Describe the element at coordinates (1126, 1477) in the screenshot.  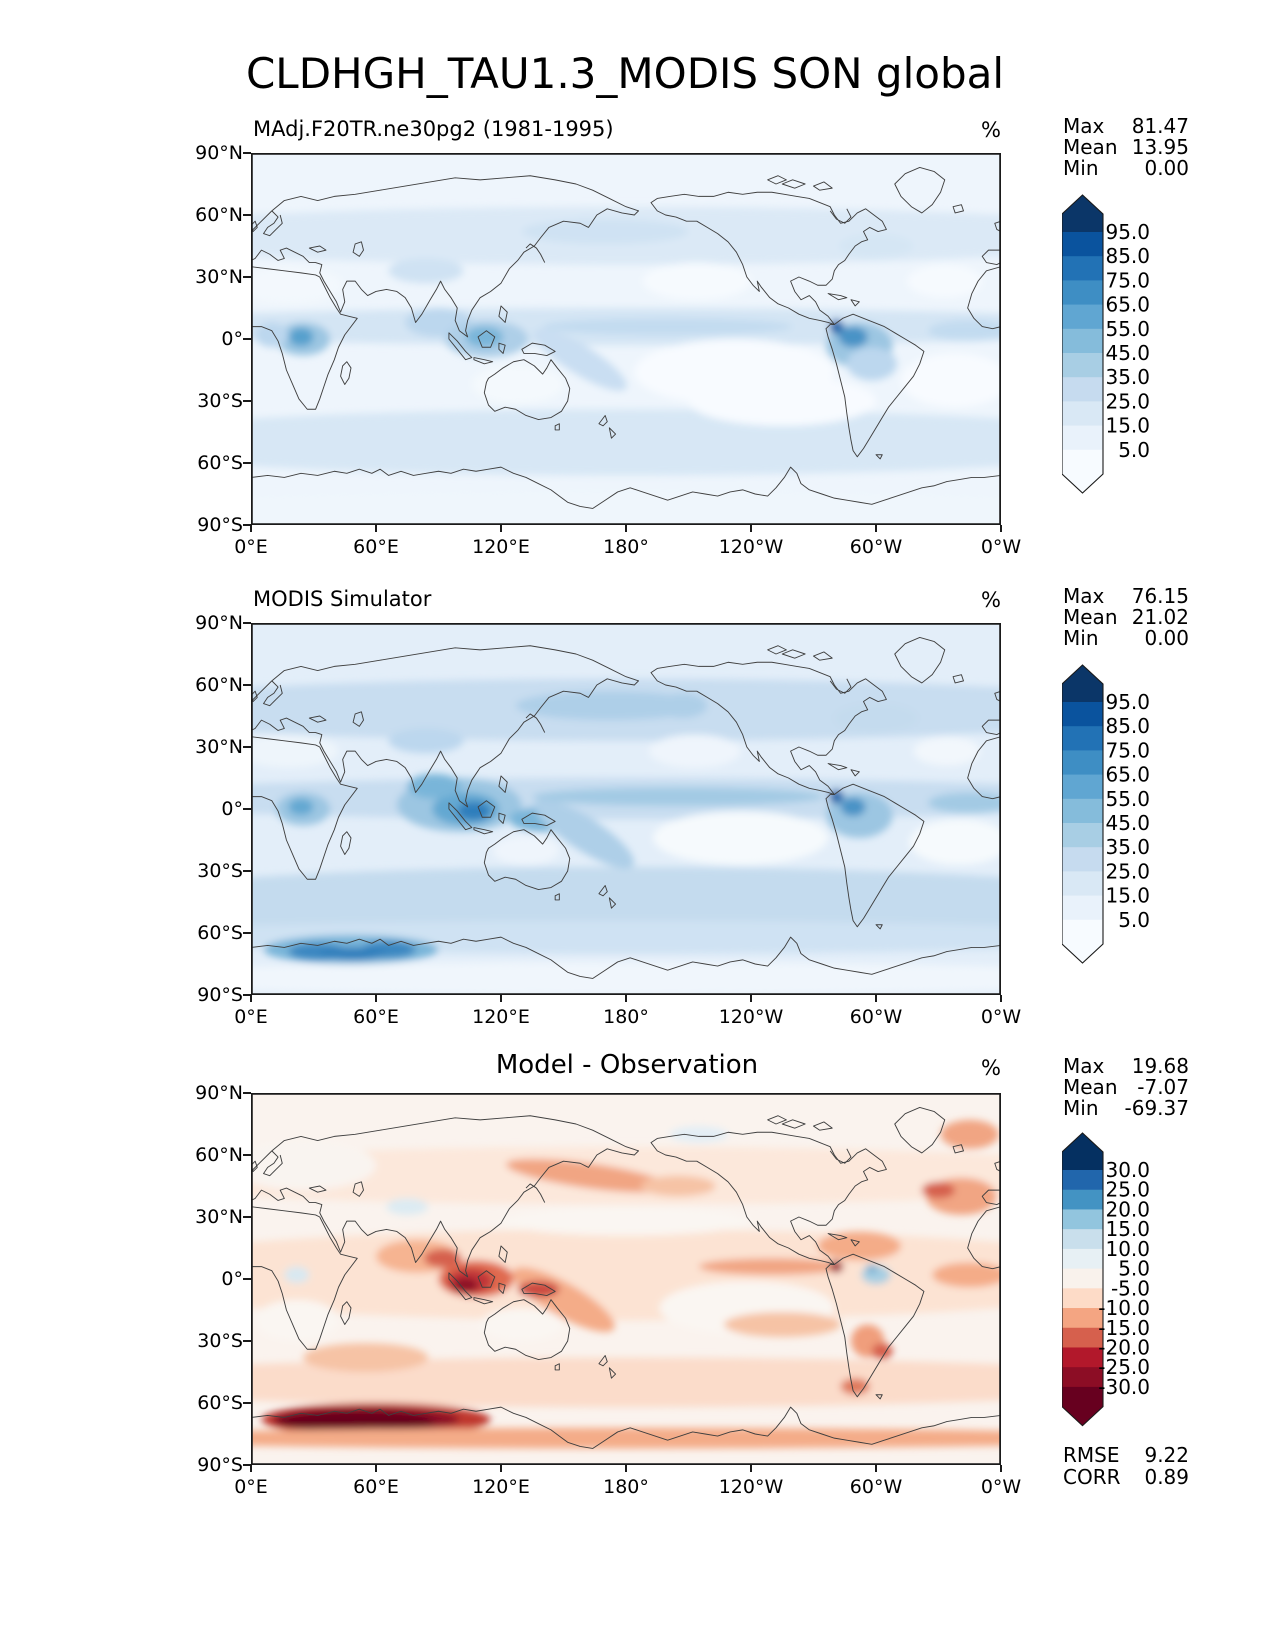
I see `stat-row: CORR 0.89` at that location.